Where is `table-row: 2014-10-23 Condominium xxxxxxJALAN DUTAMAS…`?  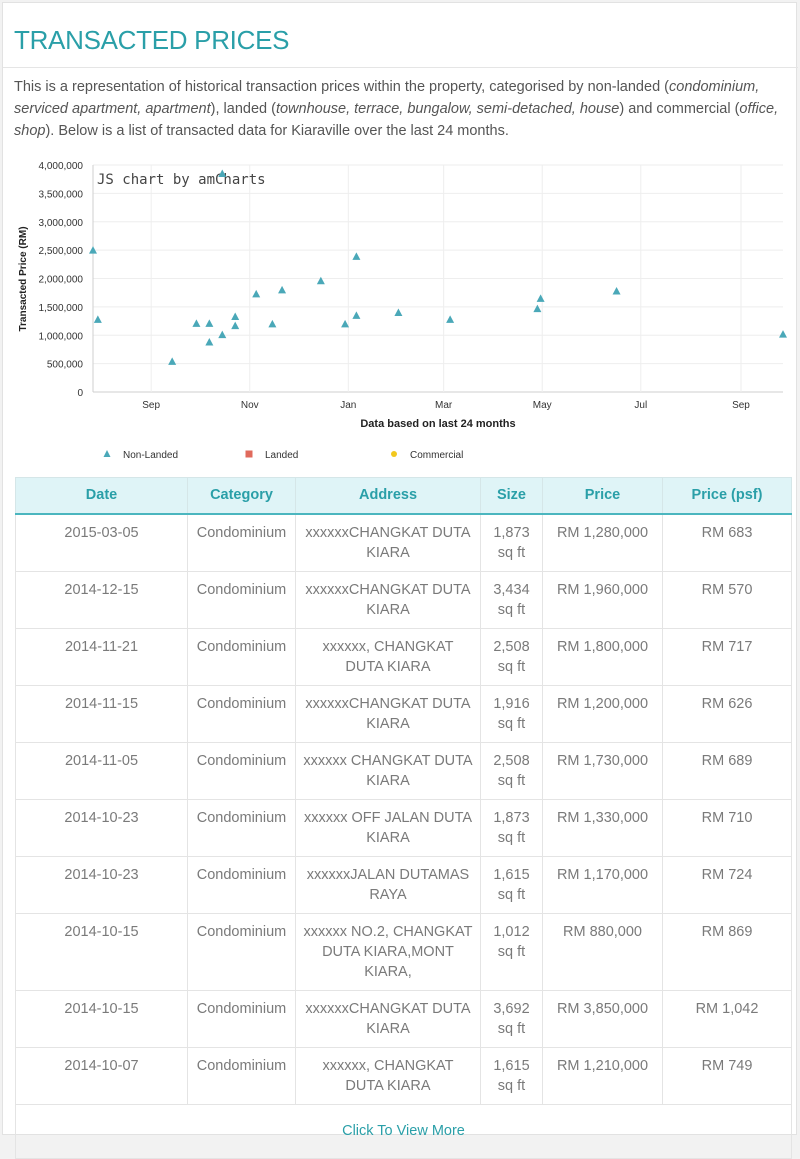
table-row: 2014-10-23 Condominium xxxxxxJALAN DUTAMAS… is located at coordinates (403, 884).